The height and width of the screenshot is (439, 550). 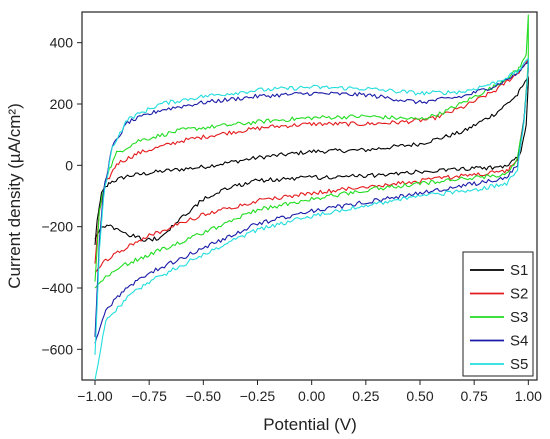 What do you see at coordinates (519, 270) in the screenshot?
I see `legend-label-s1: S1` at bounding box center [519, 270].